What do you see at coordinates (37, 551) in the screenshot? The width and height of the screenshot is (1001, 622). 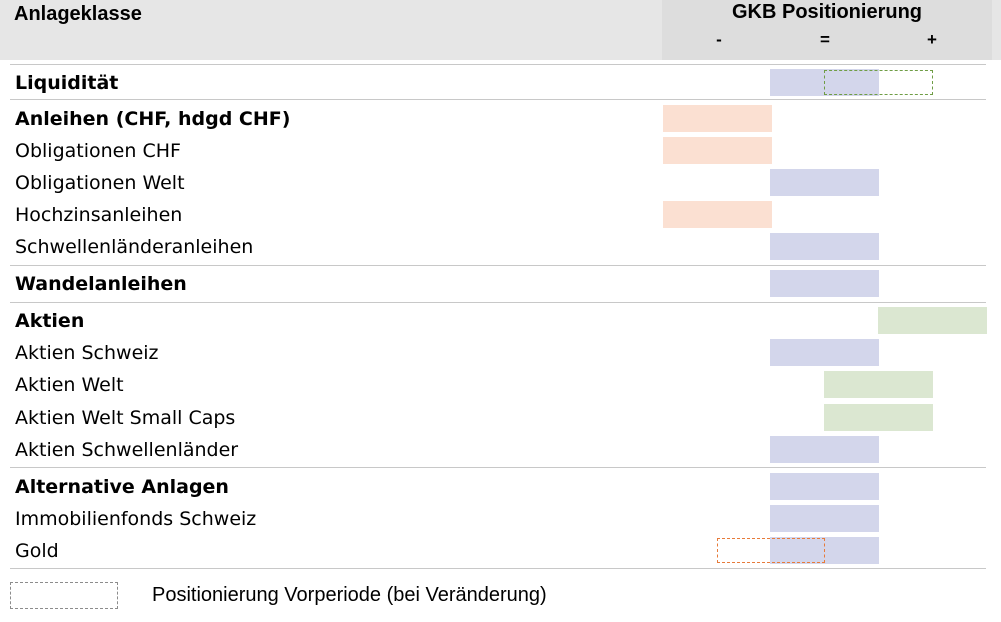 I see `row-label: Gold` at bounding box center [37, 551].